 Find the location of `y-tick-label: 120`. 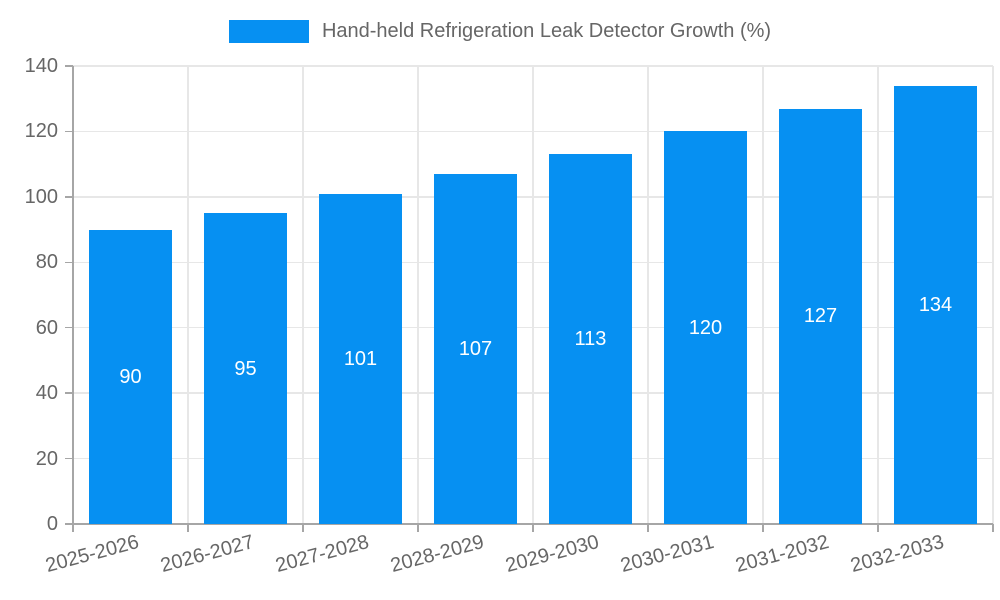

y-tick-label: 120 is located at coordinates (41, 131).